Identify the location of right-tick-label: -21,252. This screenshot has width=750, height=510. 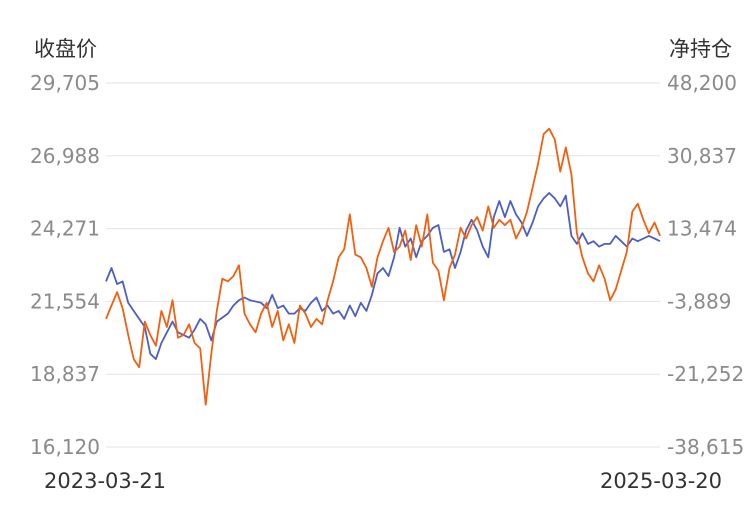
(705, 374).